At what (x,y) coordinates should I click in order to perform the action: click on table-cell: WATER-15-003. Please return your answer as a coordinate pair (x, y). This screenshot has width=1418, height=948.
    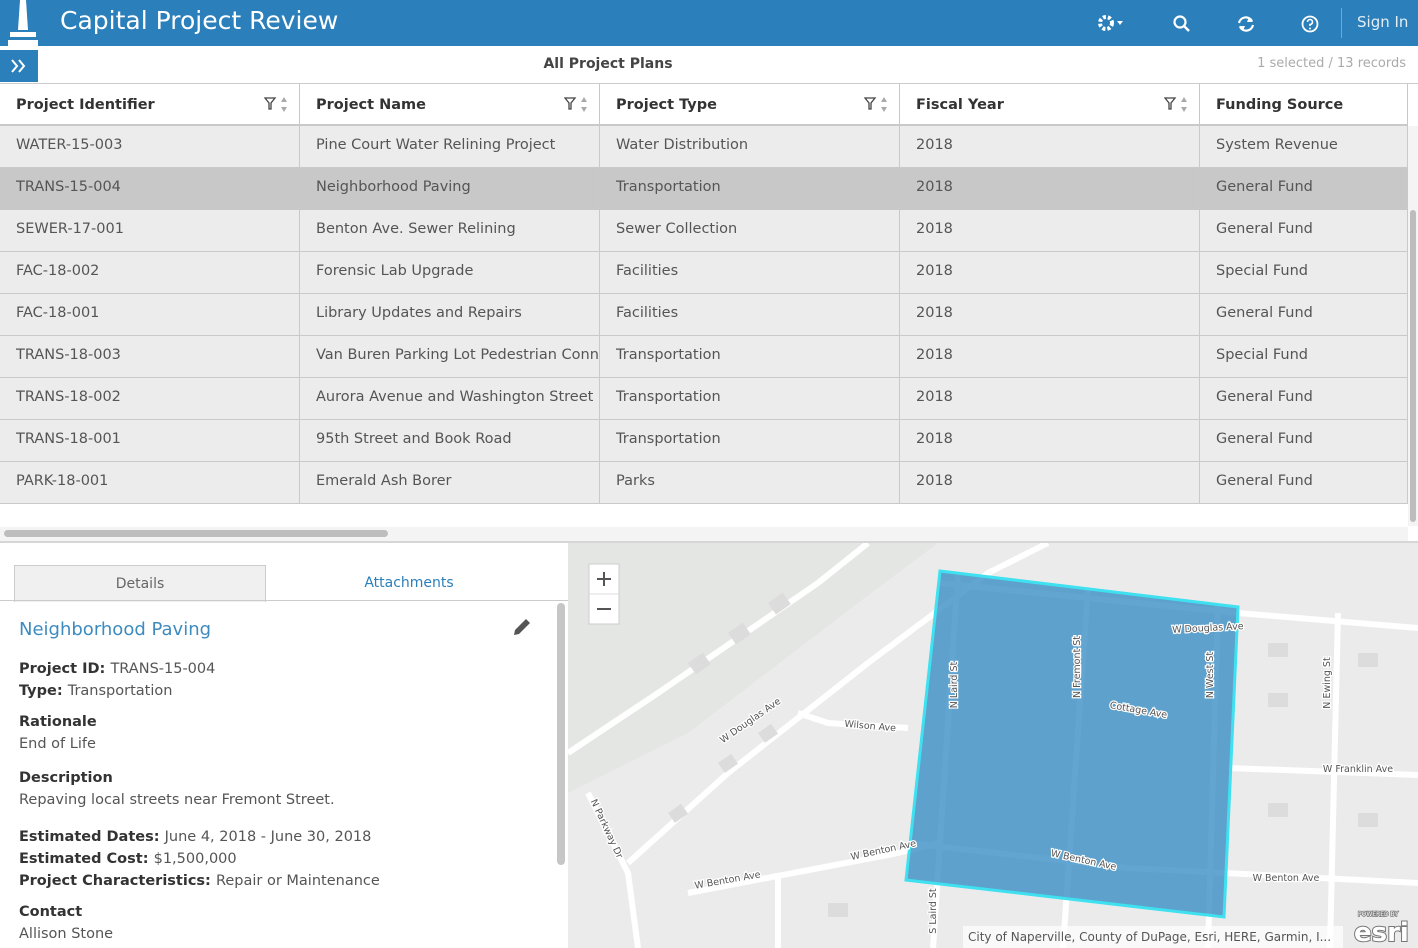
    Looking at the image, I should click on (150, 147).